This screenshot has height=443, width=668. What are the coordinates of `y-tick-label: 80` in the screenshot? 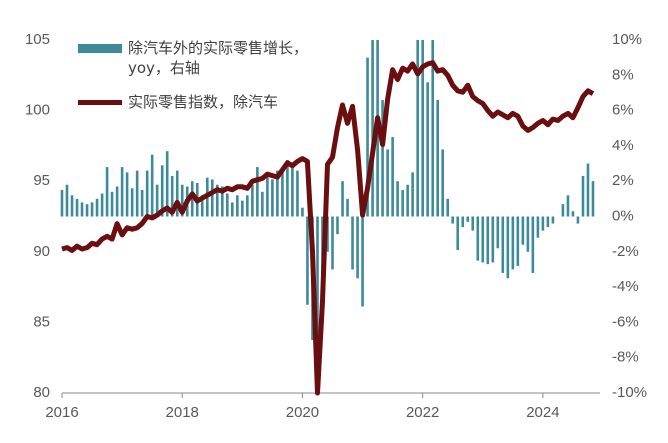 It's located at (41, 392).